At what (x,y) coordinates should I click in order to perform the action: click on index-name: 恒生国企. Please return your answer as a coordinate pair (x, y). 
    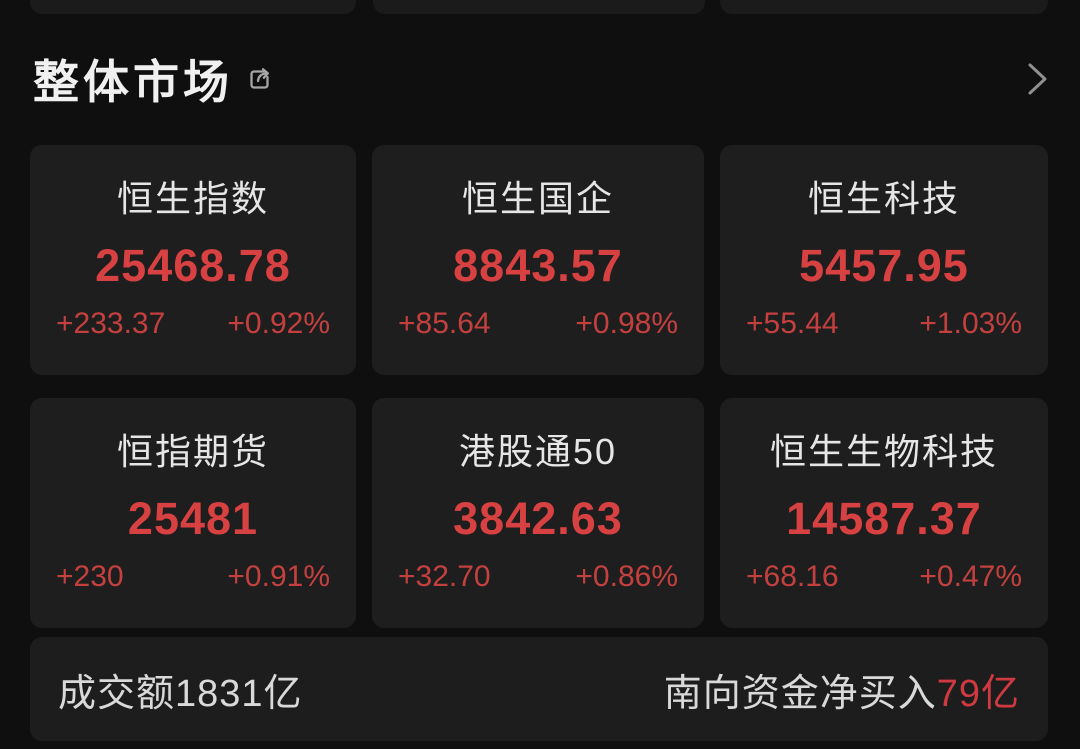
    Looking at the image, I should click on (537, 198).